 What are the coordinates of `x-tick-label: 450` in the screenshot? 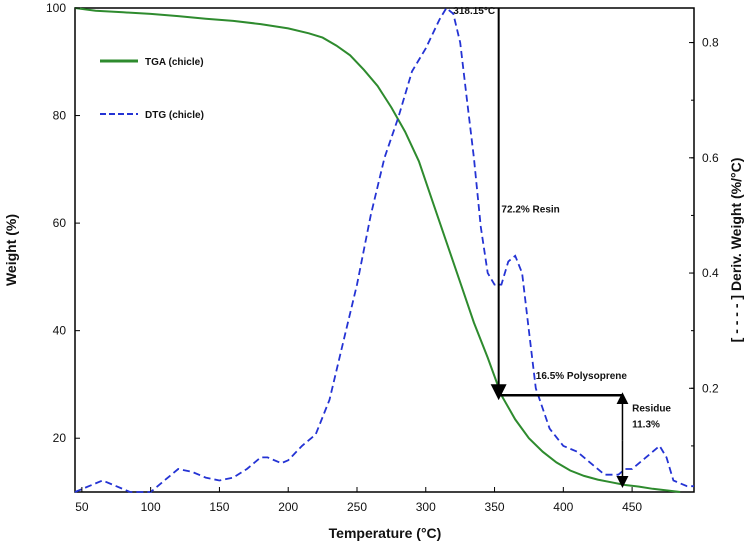 It's located at (632, 507).